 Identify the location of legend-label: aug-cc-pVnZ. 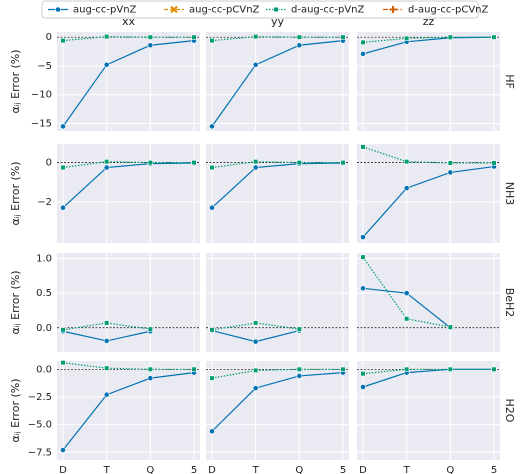
(105, 10).